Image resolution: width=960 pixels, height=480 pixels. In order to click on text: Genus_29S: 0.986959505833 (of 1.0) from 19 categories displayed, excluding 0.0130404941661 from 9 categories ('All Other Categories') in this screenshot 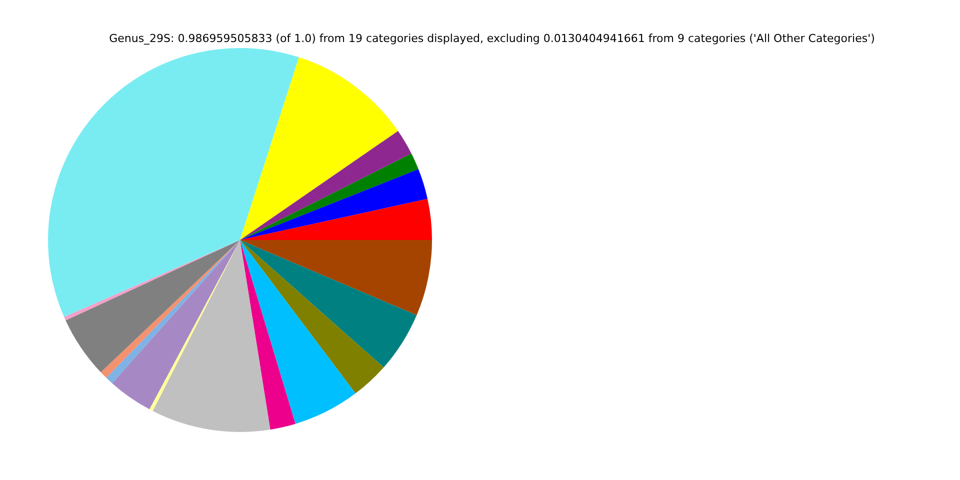, I will do `click(492, 38)`.